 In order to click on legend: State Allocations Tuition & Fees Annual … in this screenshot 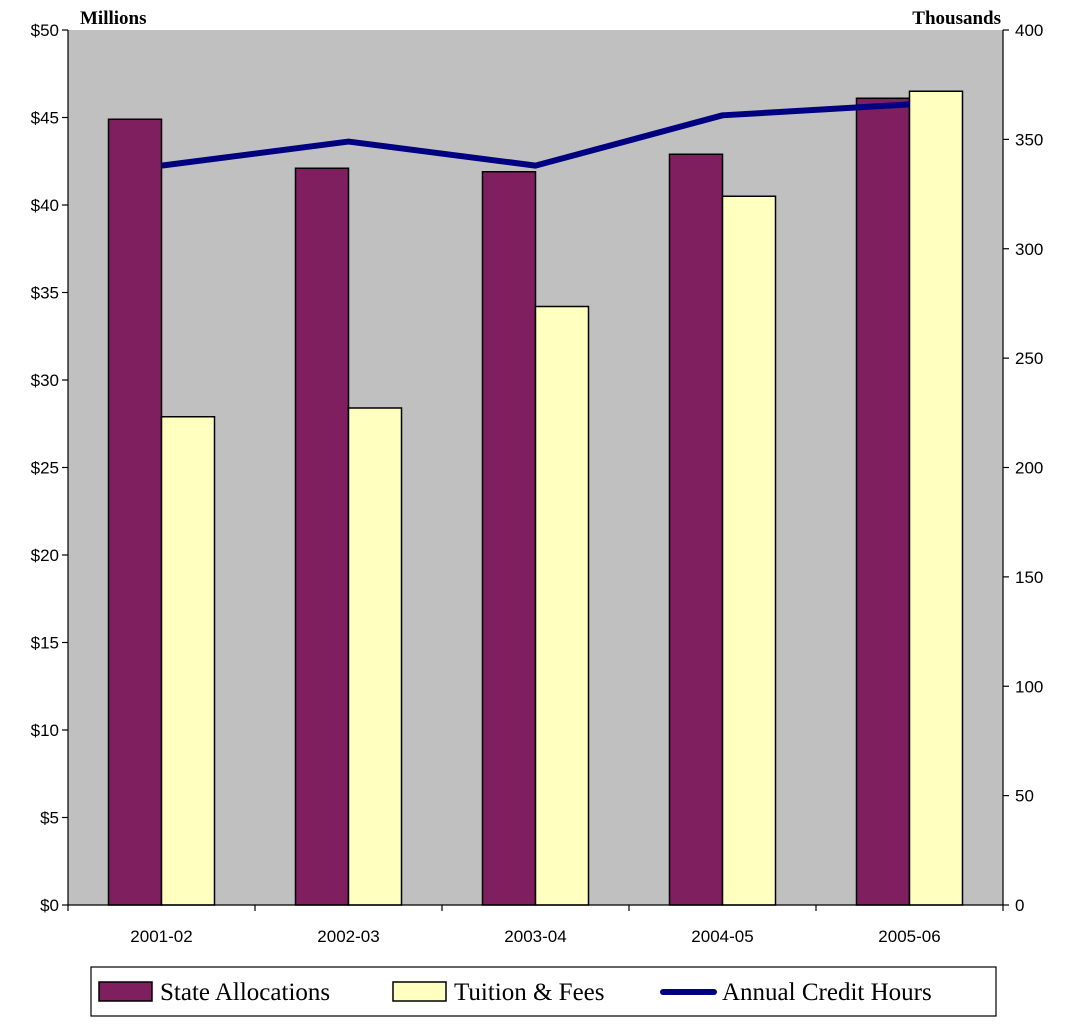, I will do `click(543, 991)`.